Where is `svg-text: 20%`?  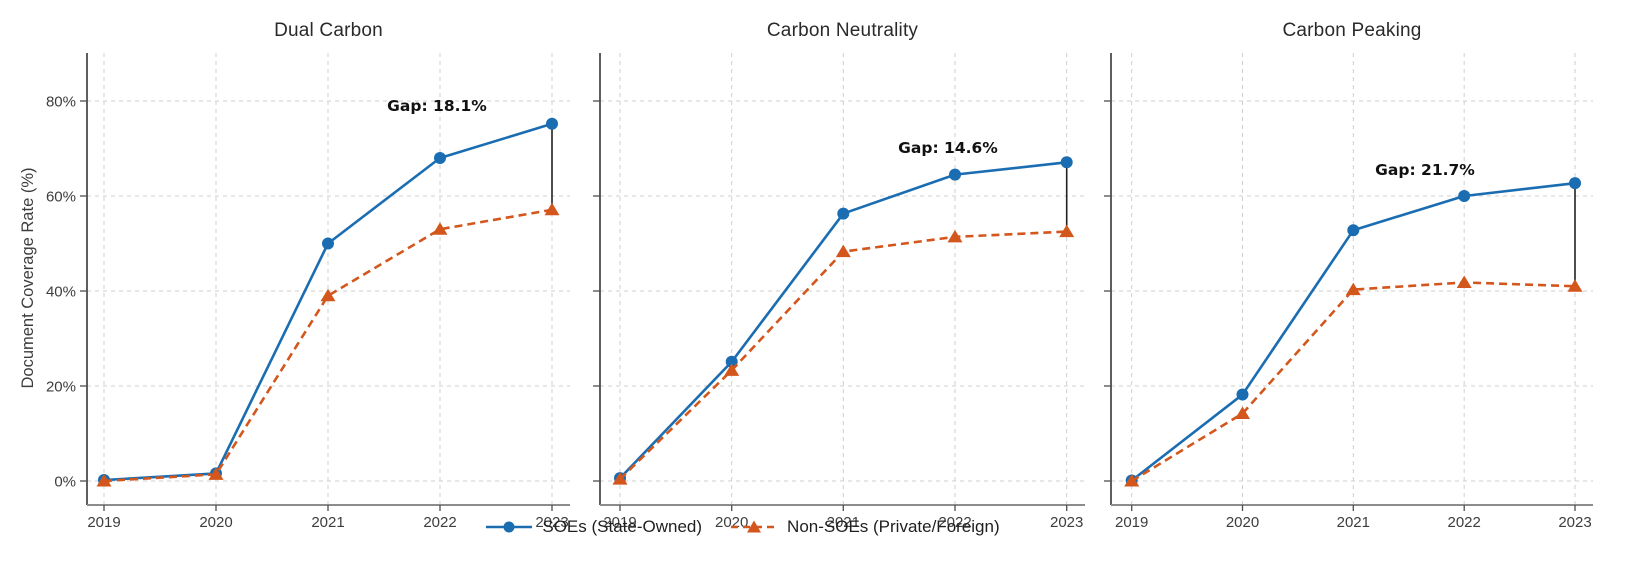 svg-text: 20% is located at coordinates (61, 387).